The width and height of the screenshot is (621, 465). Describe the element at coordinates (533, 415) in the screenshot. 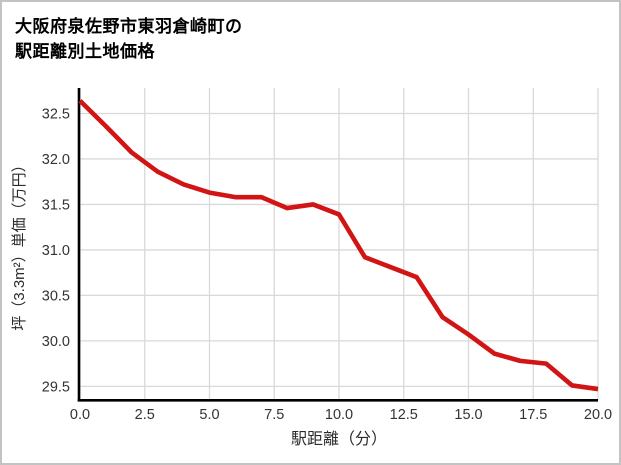

I see `x-tick-label: 17.5` at that location.